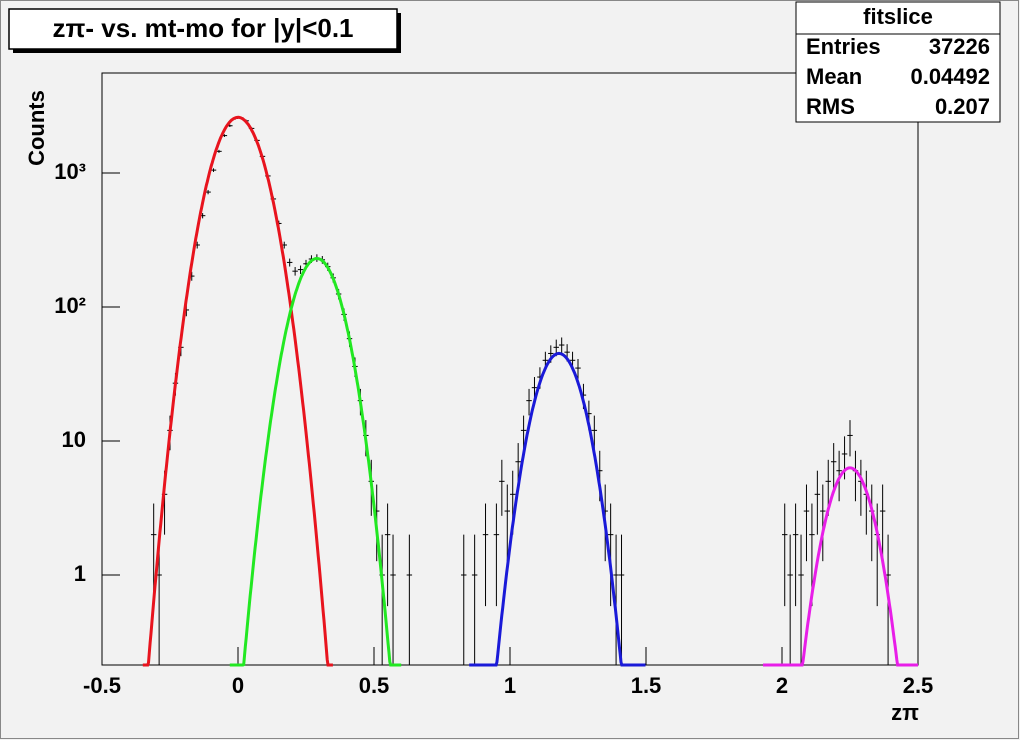 This screenshot has height=740, width=1020. Describe the element at coordinates (102, 685) in the screenshot. I see `x-tick-label: -0.5` at that location.